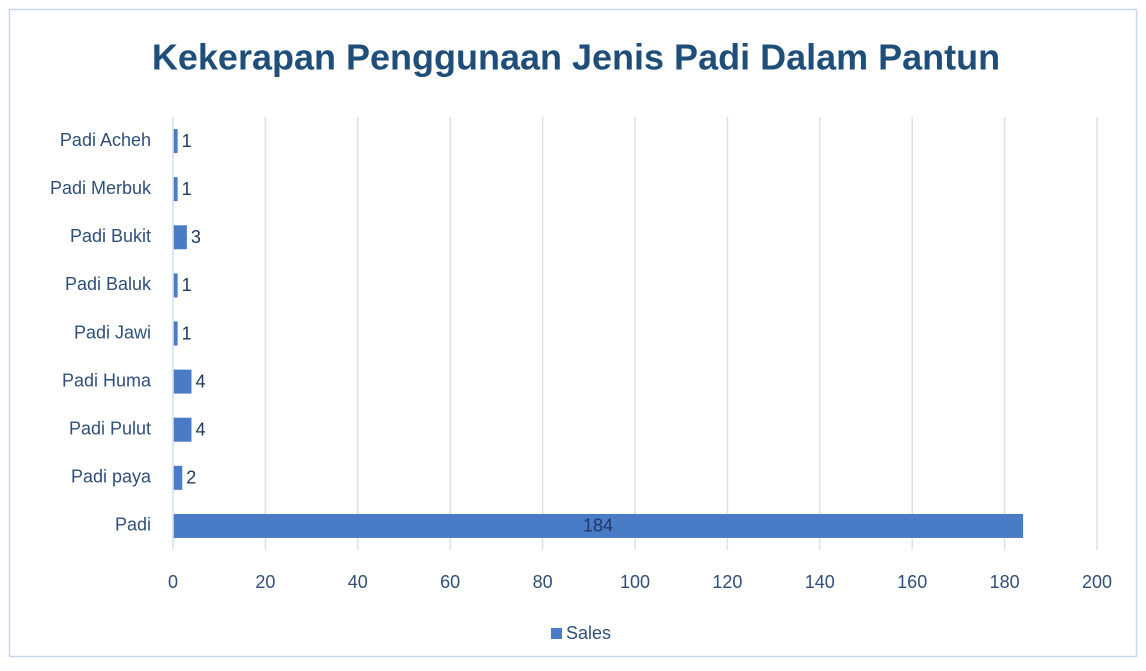 Image resolution: width=1146 pixels, height=671 pixels. I want to click on x-tick-label: 120, so click(727, 582).